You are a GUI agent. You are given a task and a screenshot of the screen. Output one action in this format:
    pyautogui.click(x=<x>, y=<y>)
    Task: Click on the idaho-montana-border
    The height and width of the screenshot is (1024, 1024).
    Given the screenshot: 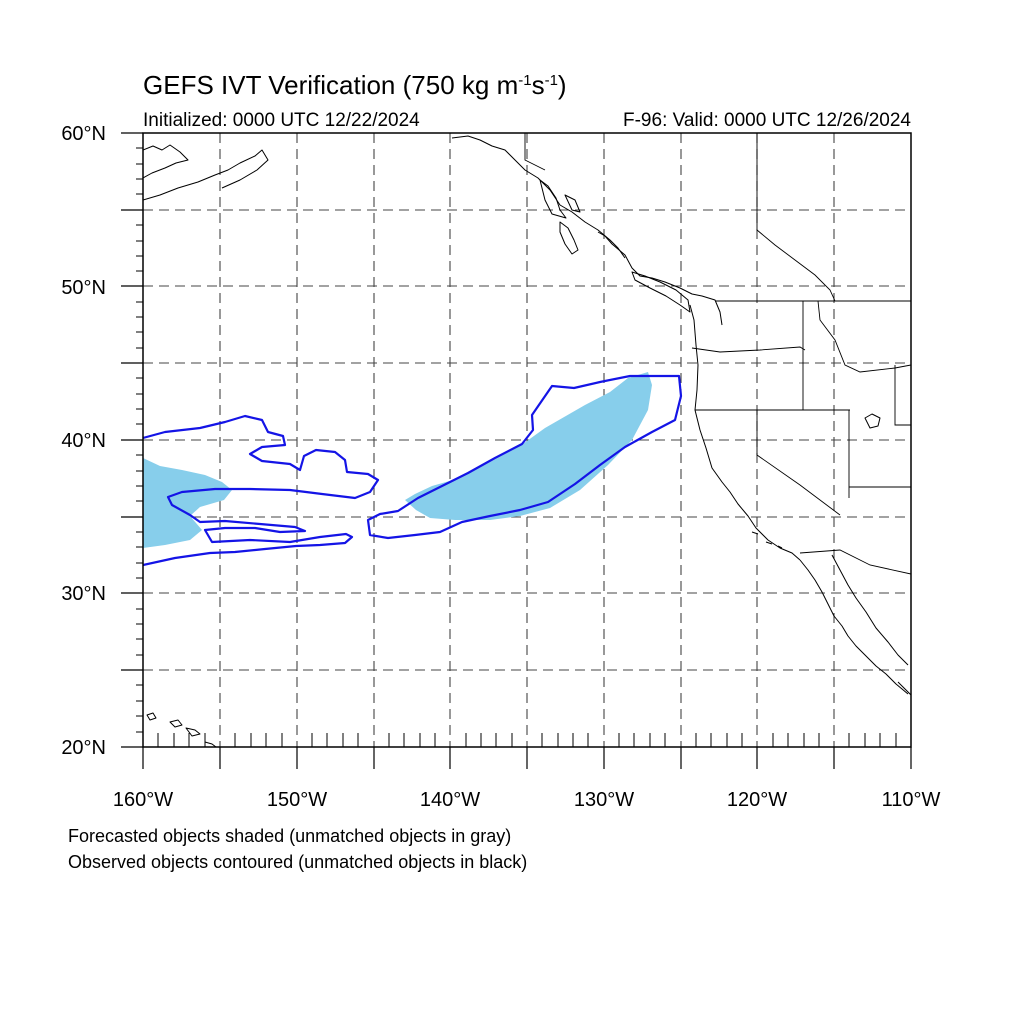 What is the action you would take?
    pyautogui.click(x=864, y=336)
    